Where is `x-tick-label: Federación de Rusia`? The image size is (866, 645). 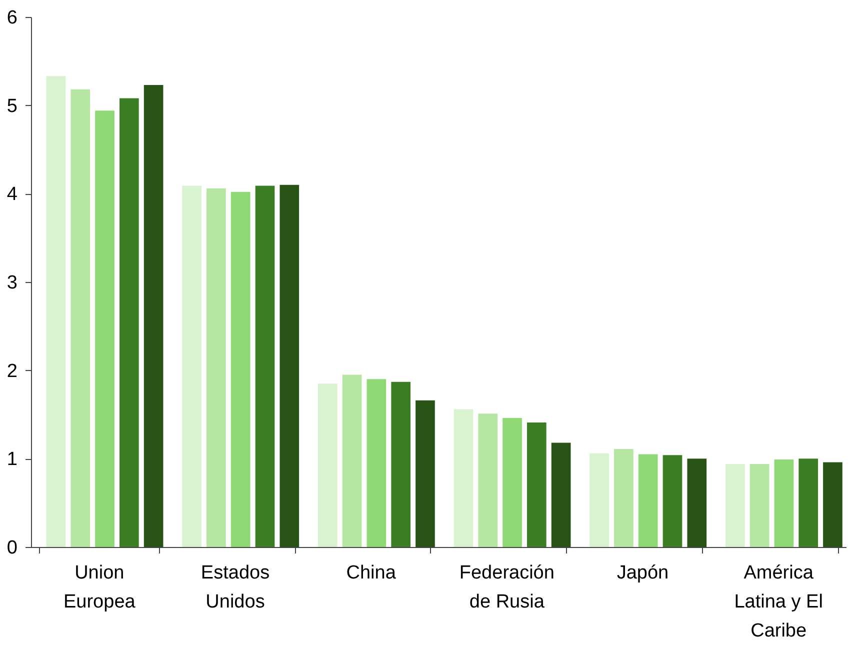 x-tick-label: Federación de Rusia is located at coordinates (506, 587).